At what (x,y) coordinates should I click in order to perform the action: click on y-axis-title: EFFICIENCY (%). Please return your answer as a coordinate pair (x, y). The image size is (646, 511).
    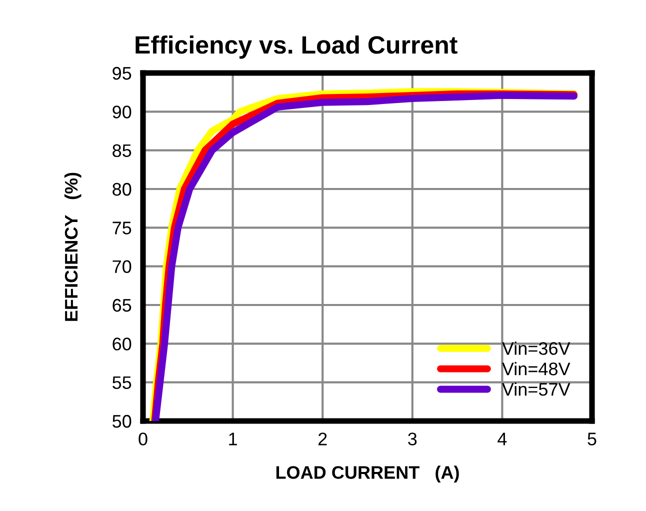
    Looking at the image, I should click on (73, 246).